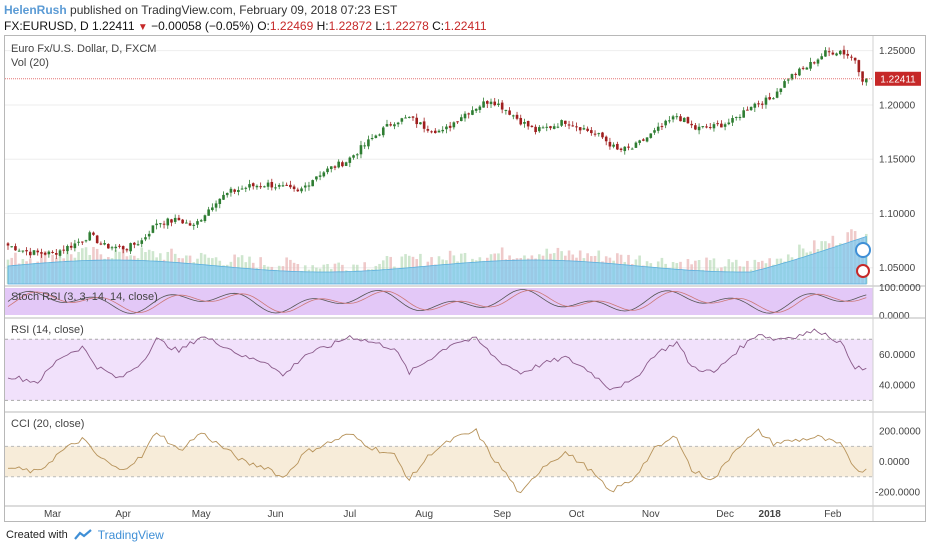  I want to click on x-tick-label: 2018, so click(770, 514).